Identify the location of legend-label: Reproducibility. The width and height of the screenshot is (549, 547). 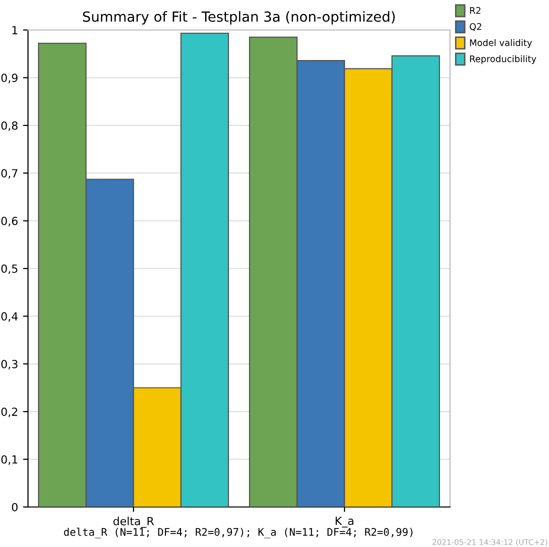
(503, 59).